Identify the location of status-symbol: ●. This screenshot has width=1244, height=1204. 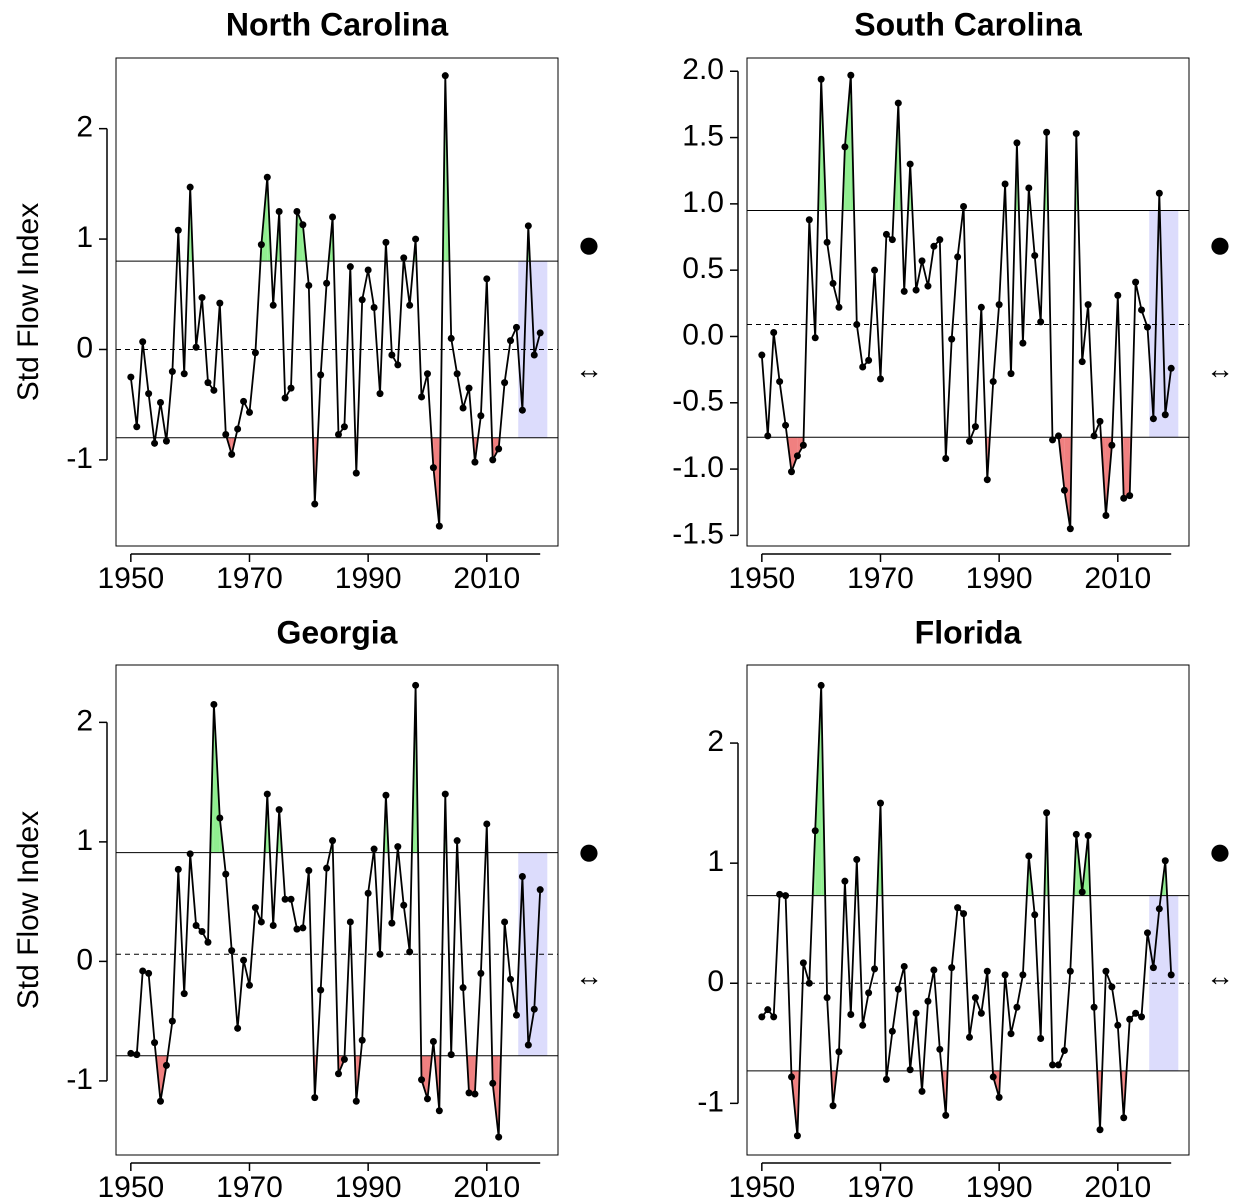
(1220, 852).